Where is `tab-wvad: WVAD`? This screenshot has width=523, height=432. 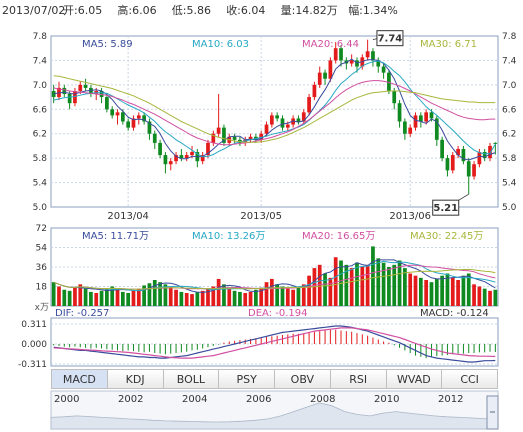 tab-wvad: WVAD is located at coordinates (414, 379).